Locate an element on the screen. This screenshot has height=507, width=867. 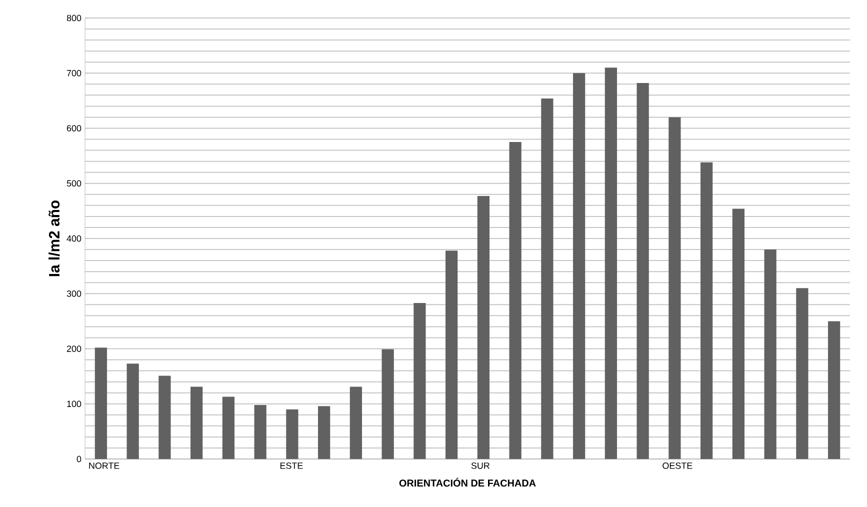
x-tick-label: OESTE is located at coordinates (677, 465).